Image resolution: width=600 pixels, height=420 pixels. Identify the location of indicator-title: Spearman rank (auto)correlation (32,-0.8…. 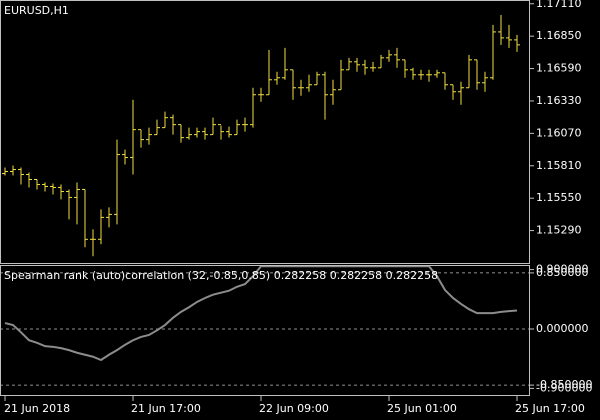
(221, 275).